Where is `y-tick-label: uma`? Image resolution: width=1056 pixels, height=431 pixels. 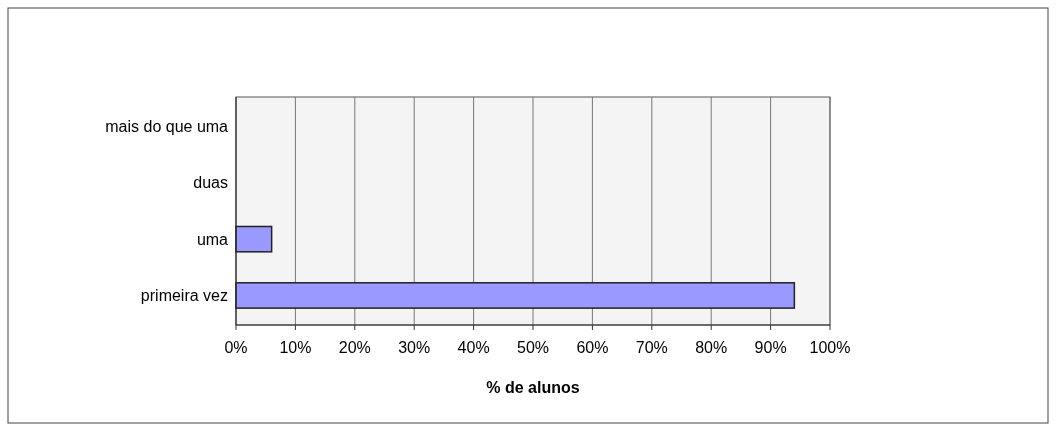 y-tick-label: uma is located at coordinates (212, 239).